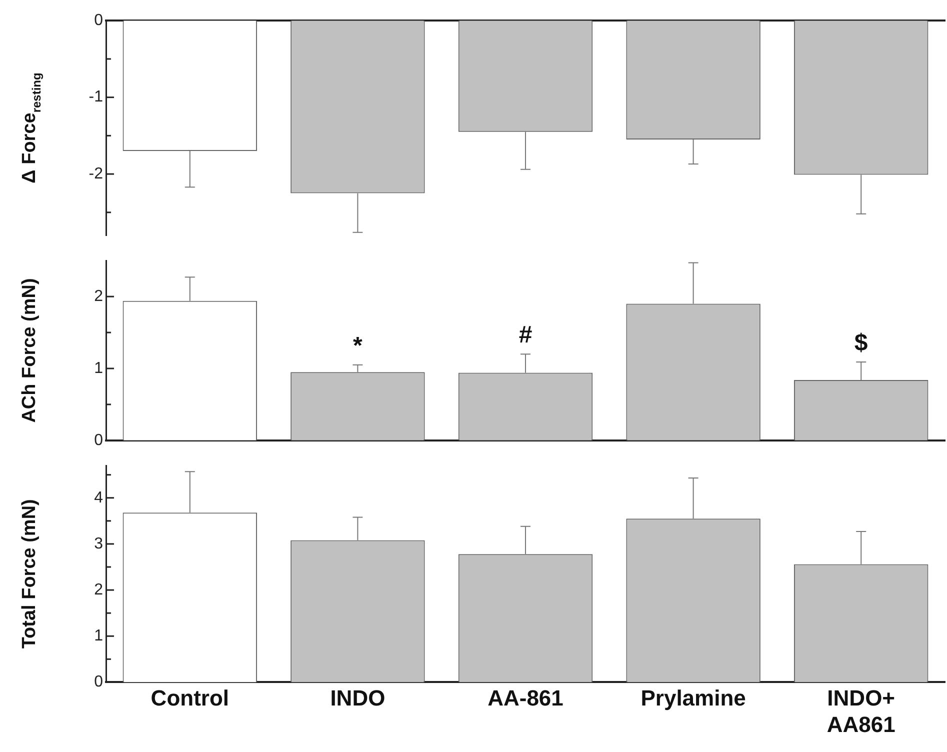 This screenshot has width=947, height=752. I want to click on x-tick-label: AA-861, so click(526, 697).